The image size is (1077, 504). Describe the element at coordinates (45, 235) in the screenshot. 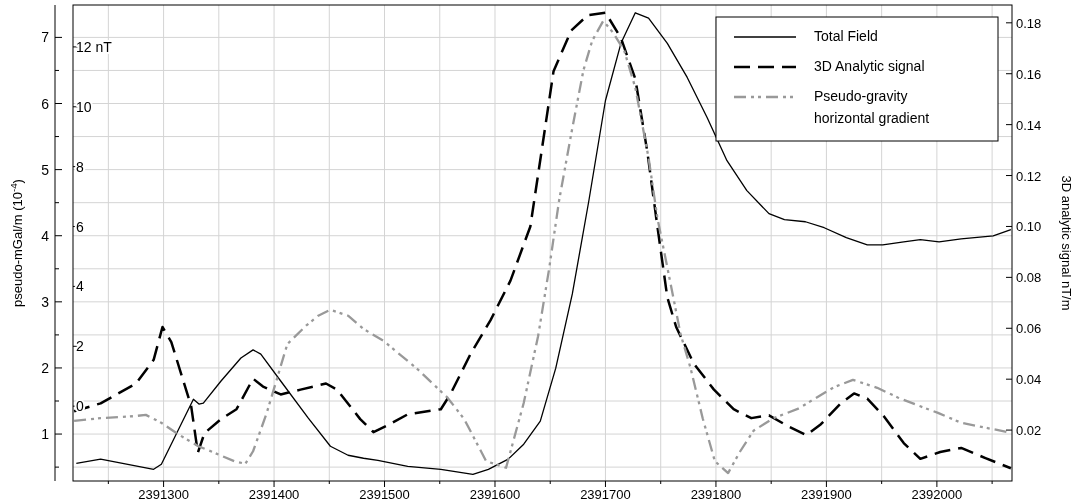

I see `y-tick-label: 4` at that location.